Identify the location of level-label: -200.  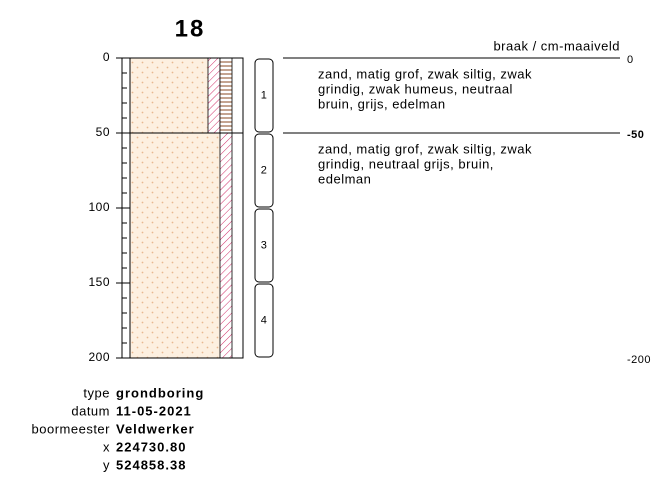
(639, 360).